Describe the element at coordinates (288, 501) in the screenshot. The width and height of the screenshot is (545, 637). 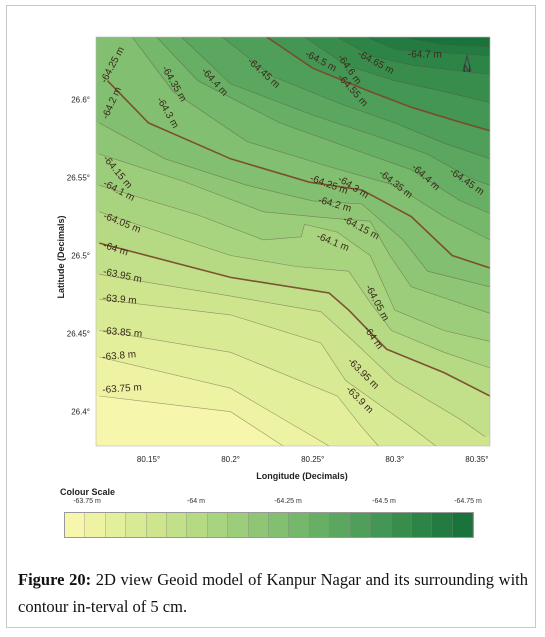
I see `colour-scale-label: -64.25 m` at that location.